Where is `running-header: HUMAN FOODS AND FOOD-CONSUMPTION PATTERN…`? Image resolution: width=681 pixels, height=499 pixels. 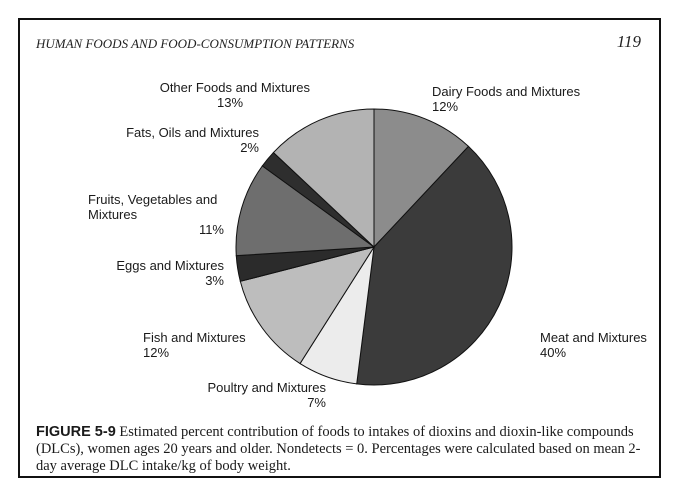
running-header: HUMAN FOODS AND FOOD-CONSUMPTION PATTERN… is located at coordinates (195, 43).